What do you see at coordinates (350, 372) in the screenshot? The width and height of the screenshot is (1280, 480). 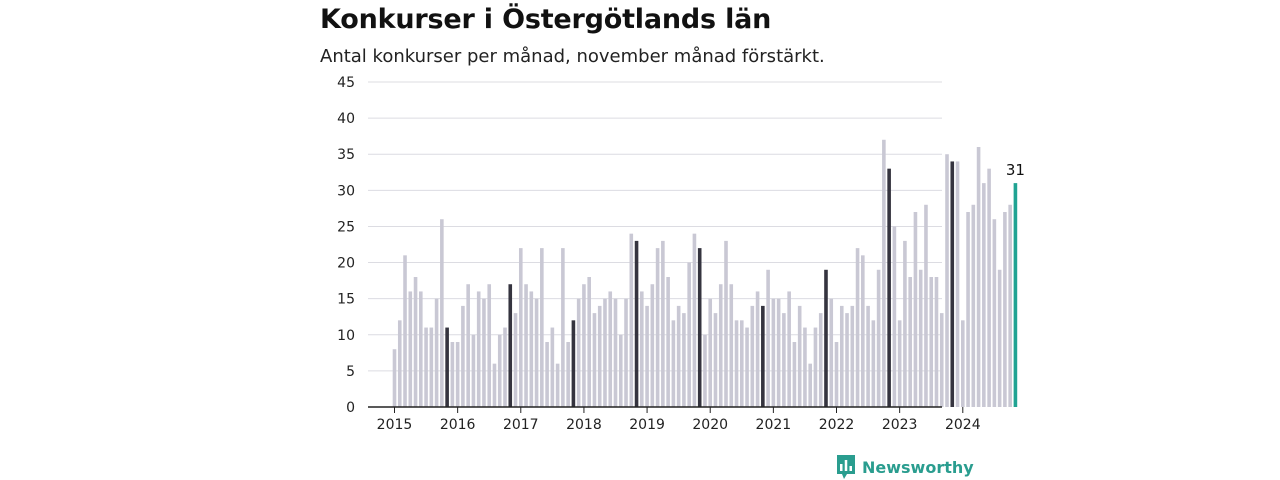 I see `y-tick-label: 5` at bounding box center [350, 372].